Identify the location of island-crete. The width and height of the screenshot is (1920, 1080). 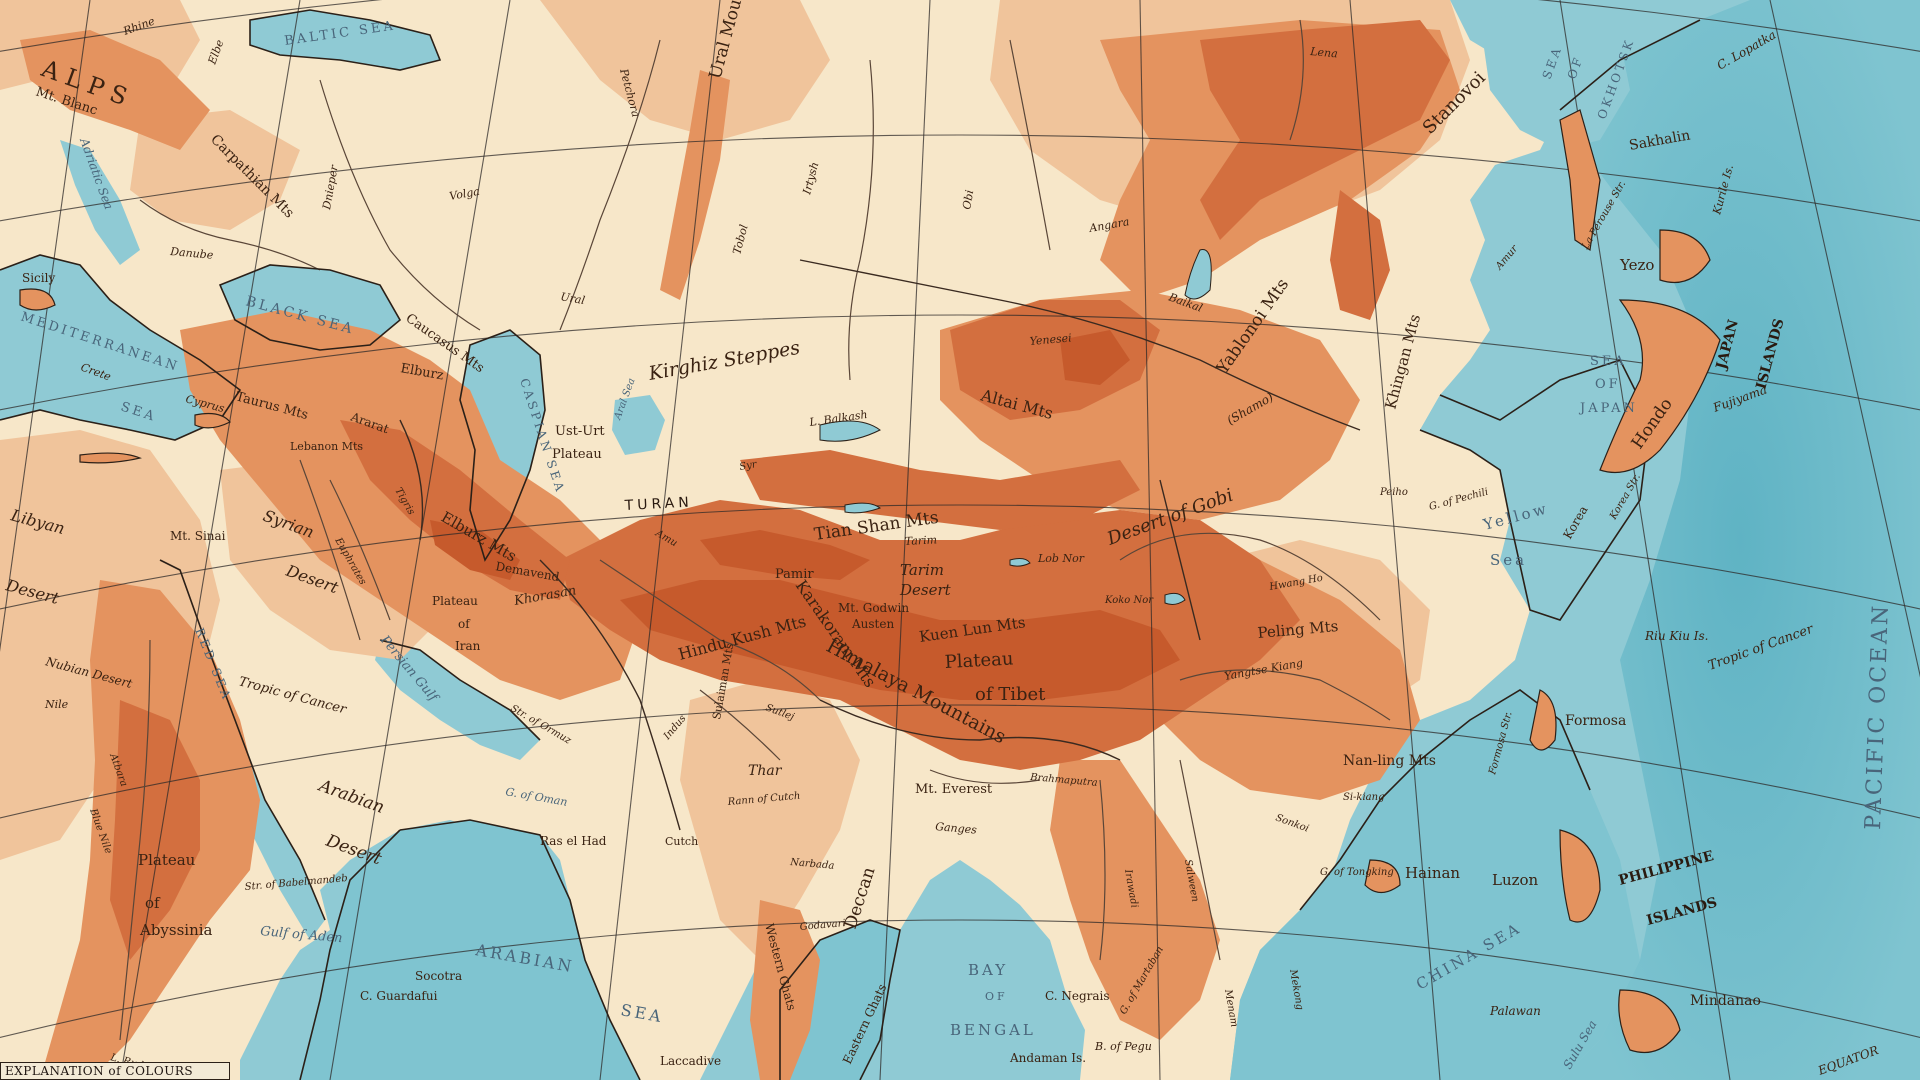
(110, 458).